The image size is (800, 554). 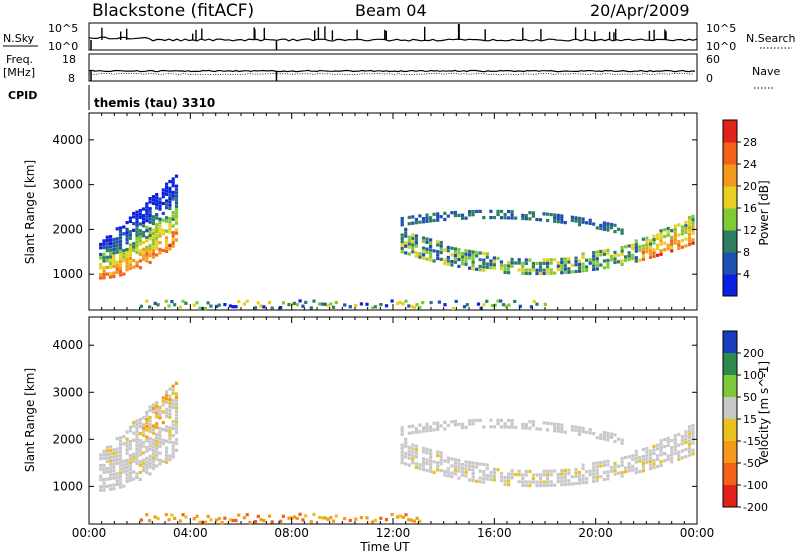 I want to click on colorbar-tick-label: 12, so click(x=750, y=230).